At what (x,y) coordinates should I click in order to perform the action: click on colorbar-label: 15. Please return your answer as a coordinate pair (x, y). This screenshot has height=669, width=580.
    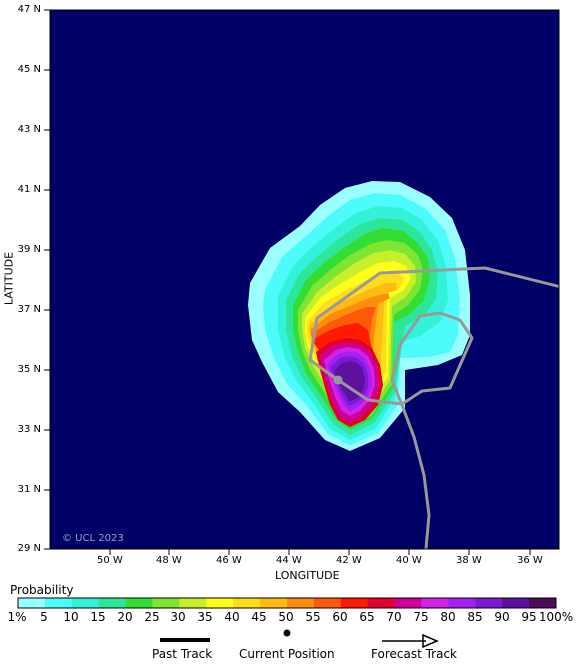
    Looking at the image, I should click on (98, 617).